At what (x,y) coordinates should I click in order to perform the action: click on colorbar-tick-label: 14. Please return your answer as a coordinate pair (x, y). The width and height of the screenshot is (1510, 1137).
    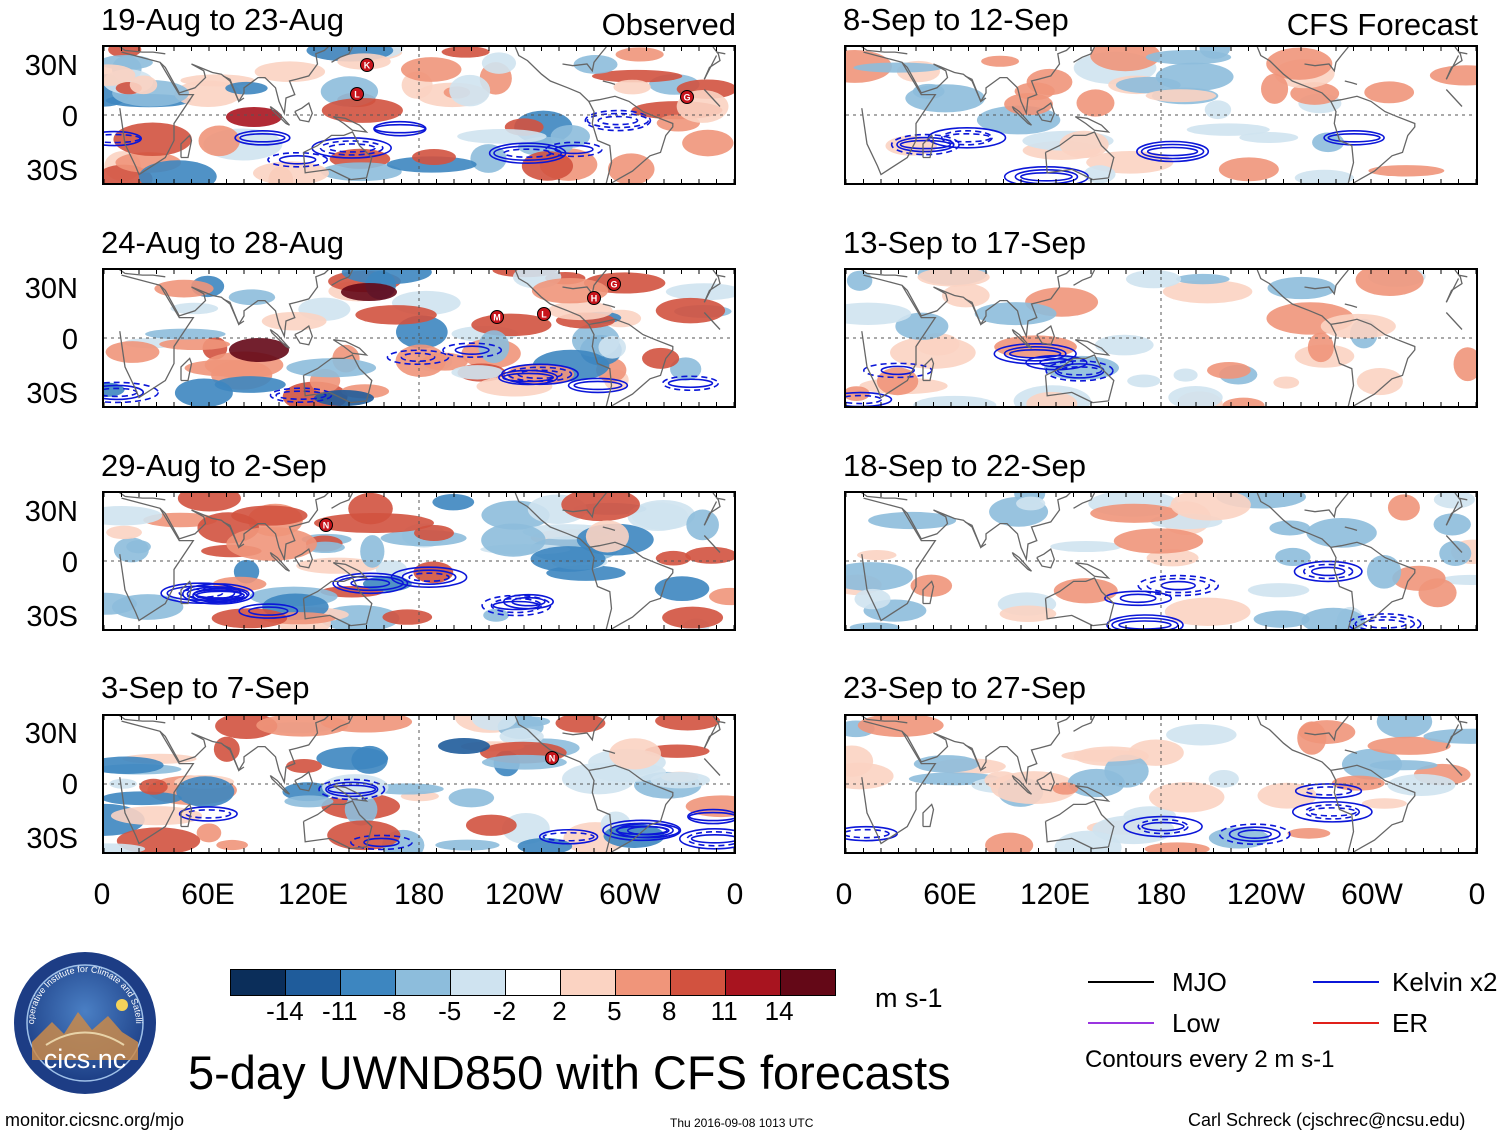
    Looking at the image, I should click on (779, 1011).